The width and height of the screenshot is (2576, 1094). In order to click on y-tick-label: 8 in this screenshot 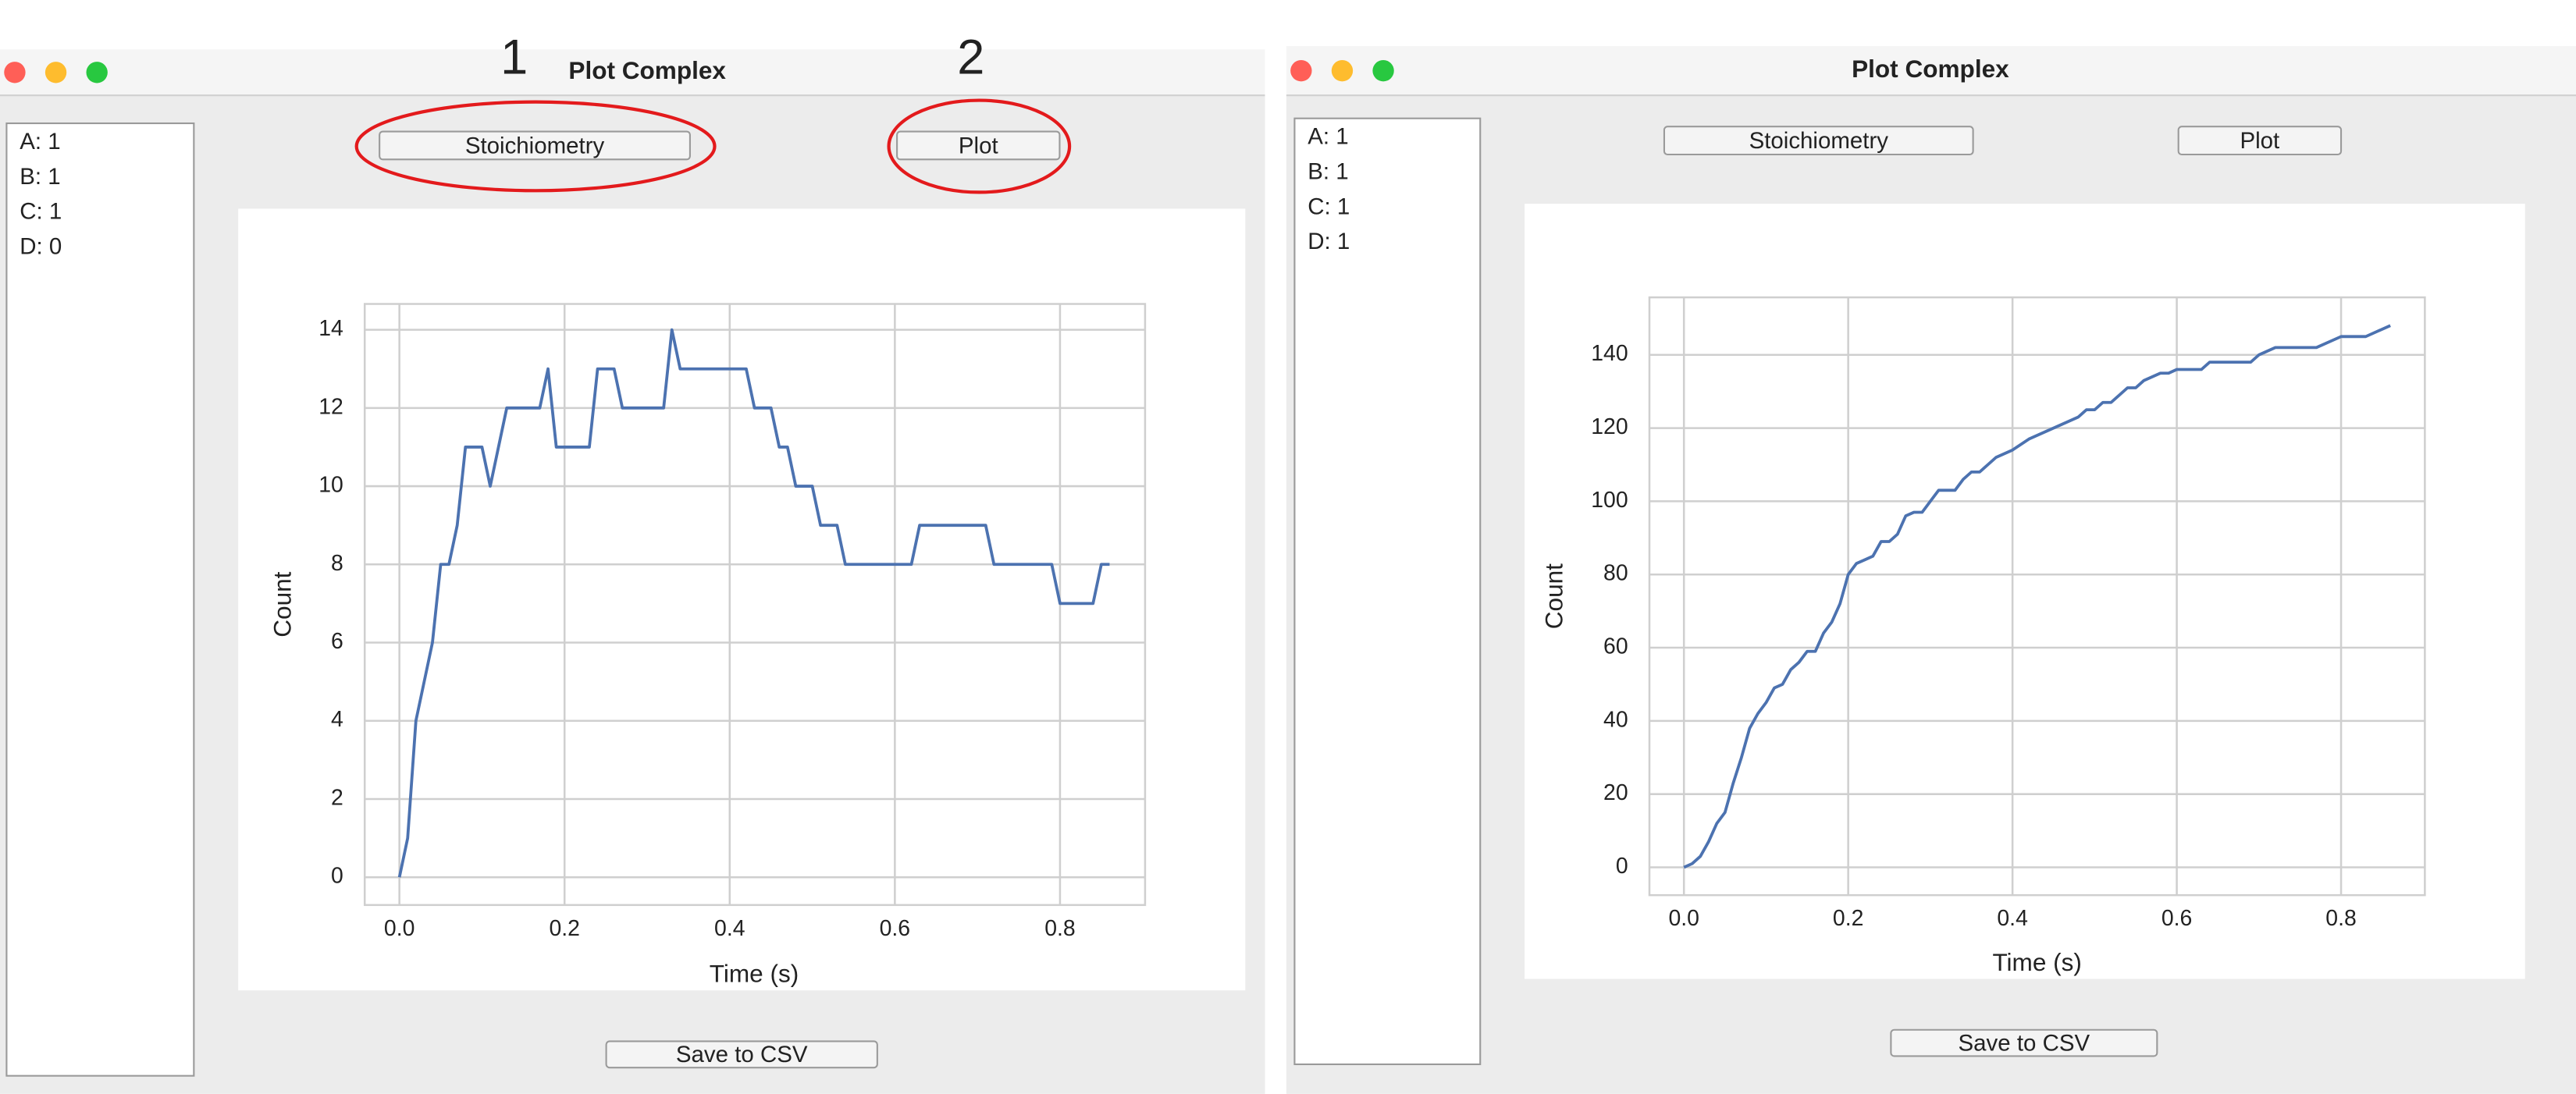, I will do `click(337, 563)`.